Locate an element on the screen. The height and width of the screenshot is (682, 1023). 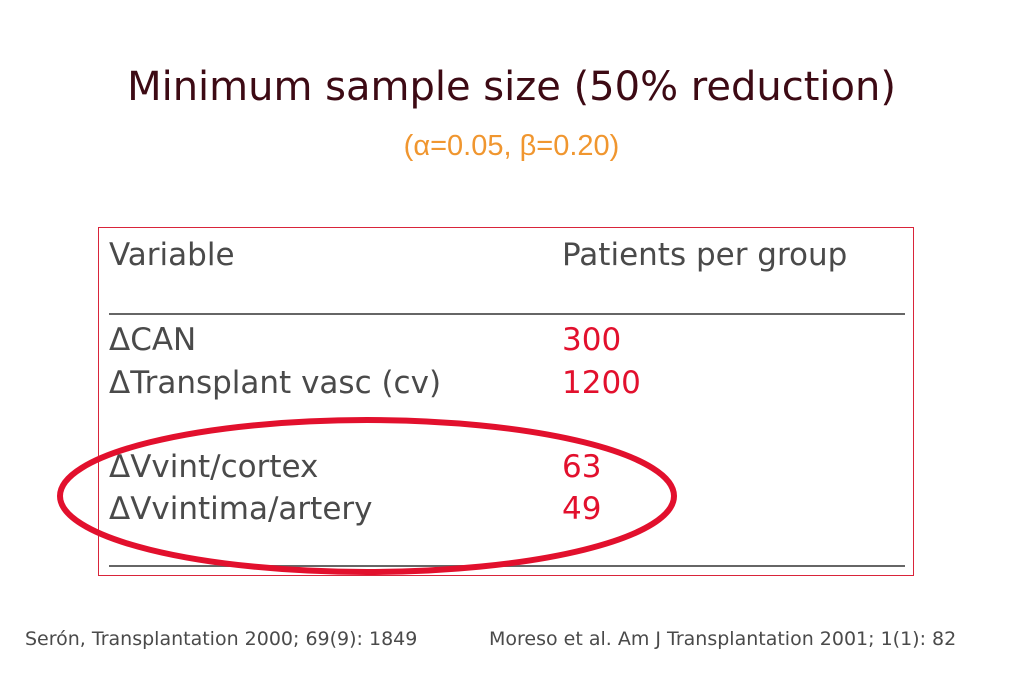
slide-subtitle: (α=0.05, β=0.20) is located at coordinates (511, 146).